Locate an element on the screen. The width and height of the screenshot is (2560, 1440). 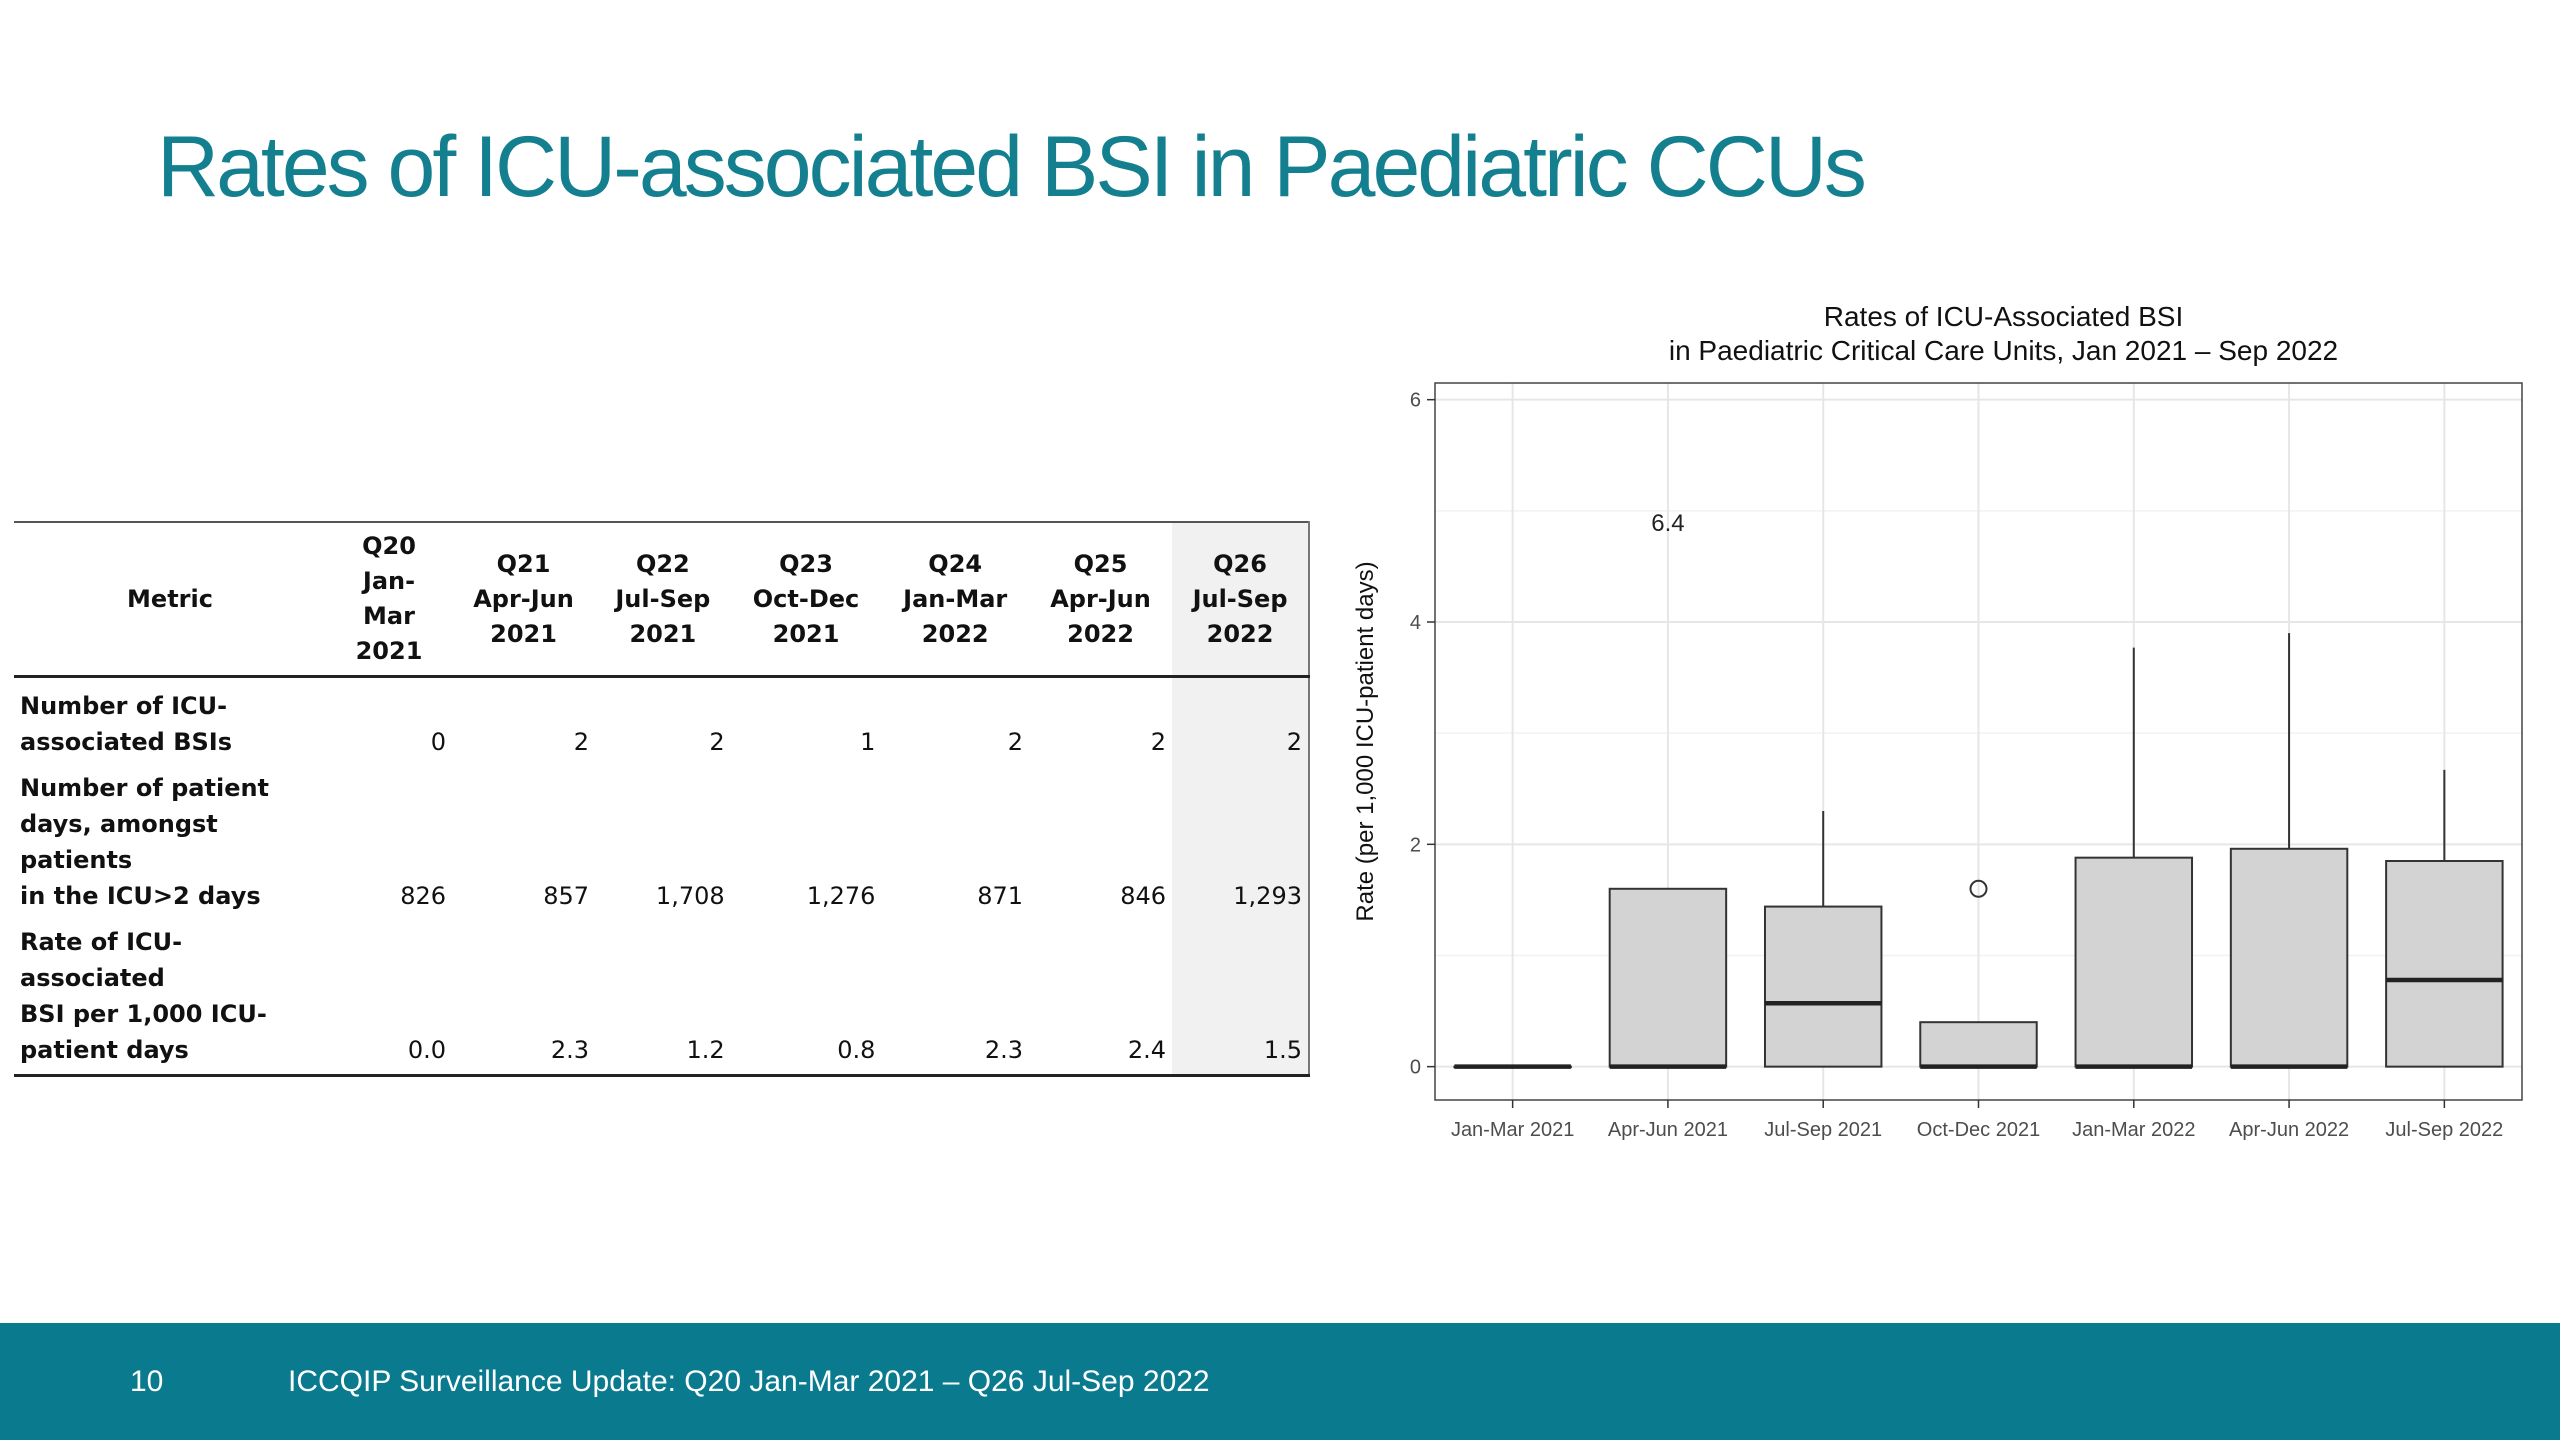
table-cell: 1,293 is located at coordinates (1241, 843).